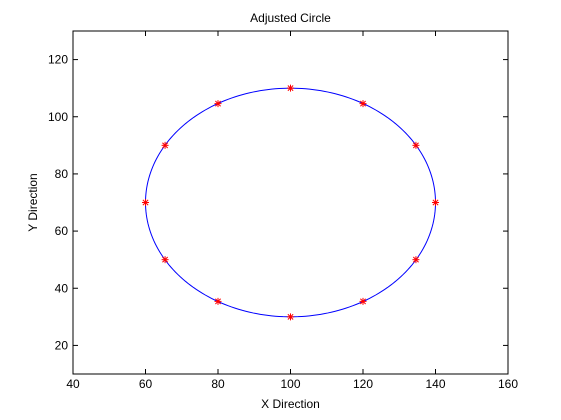 The height and width of the screenshot is (420, 561). I want to click on y-tick-label: 60, so click(62, 231).